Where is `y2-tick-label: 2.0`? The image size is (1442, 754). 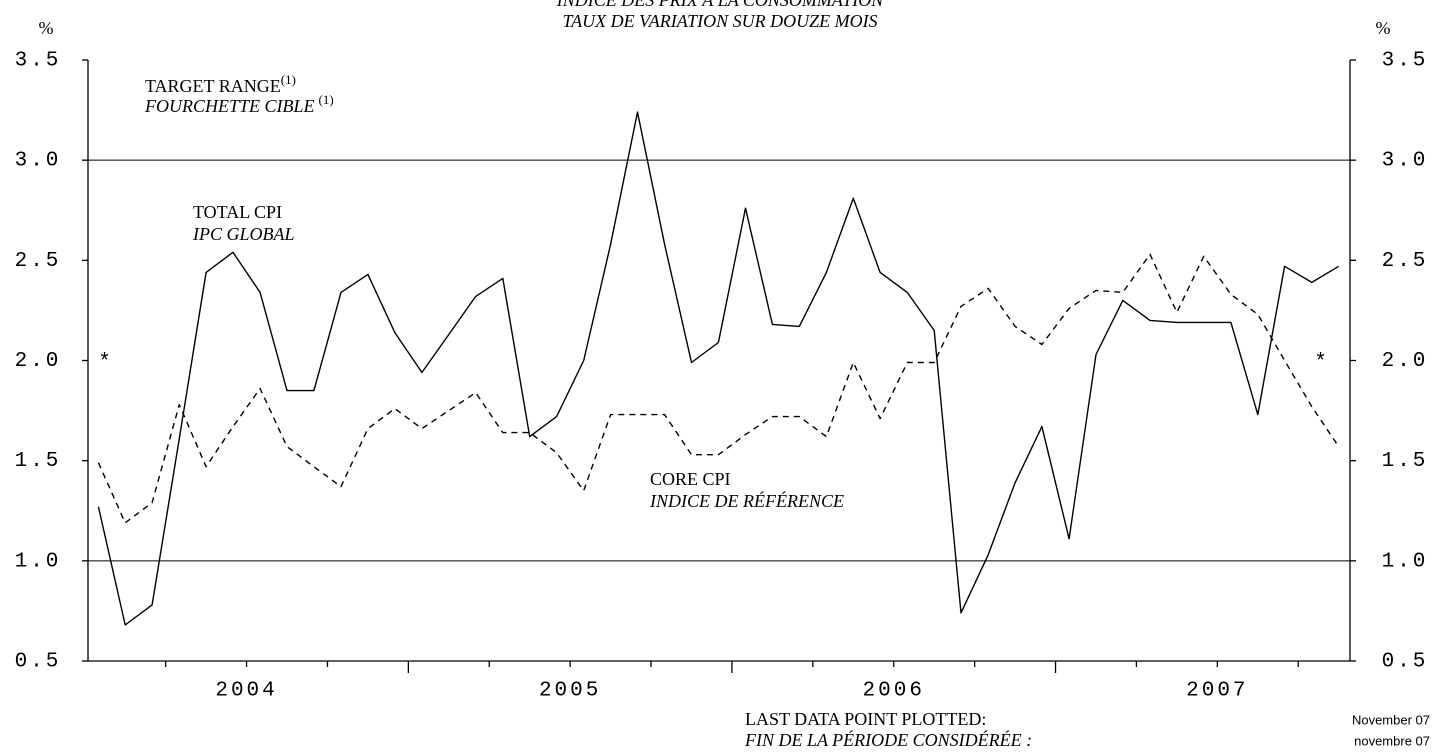 y2-tick-label: 2.0 is located at coordinates (1405, 361).